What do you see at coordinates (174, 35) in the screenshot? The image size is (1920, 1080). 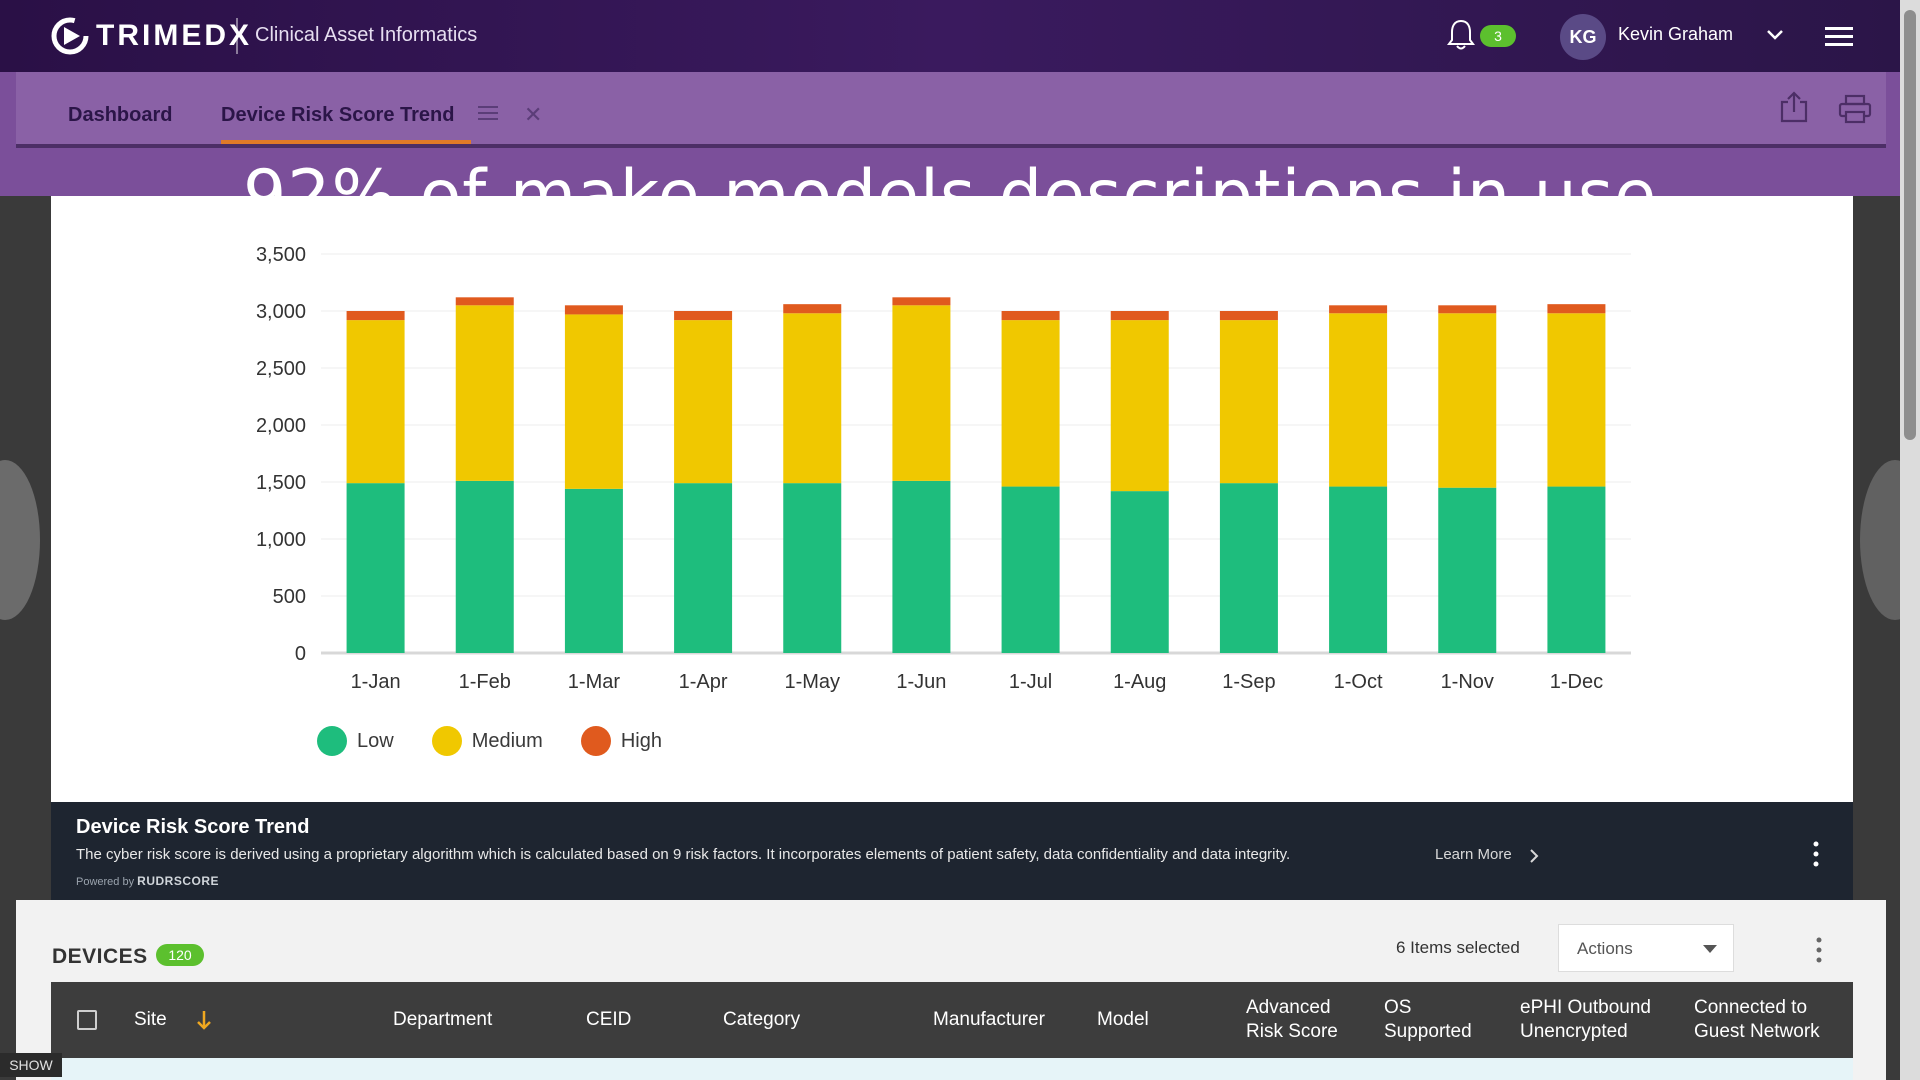 I see `logo-text: TRIMEDX` at bounding box center [174, 35].